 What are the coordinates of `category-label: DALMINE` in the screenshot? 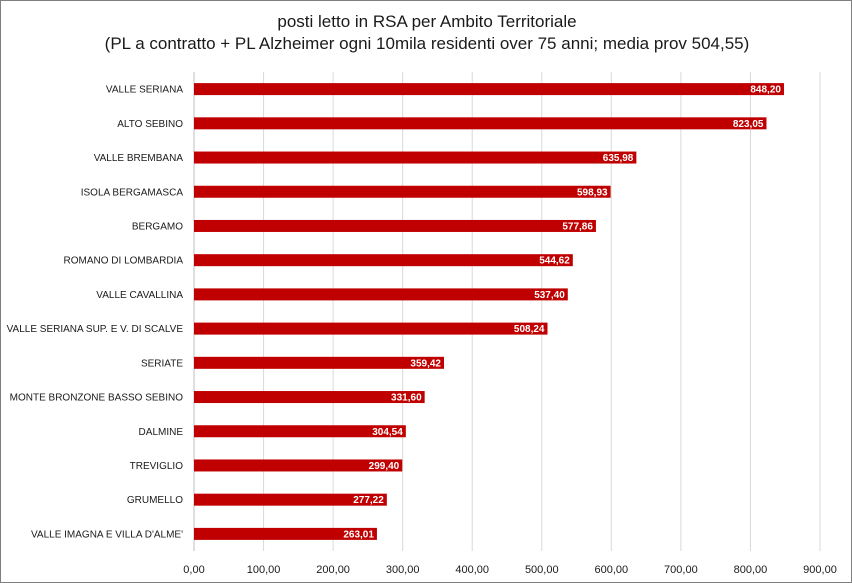 It's located at (161, 432).